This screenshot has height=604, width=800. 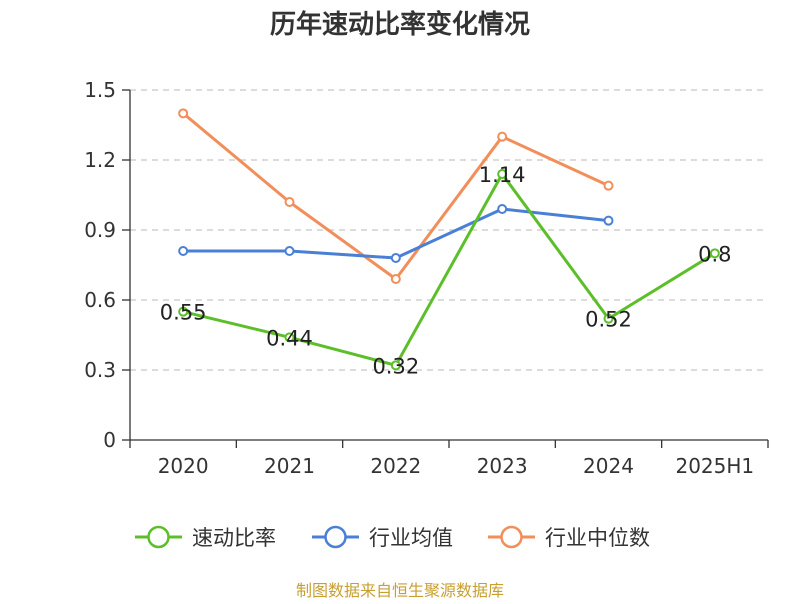 I want to click on data-label: 0.44, so click(x=289, y=338).